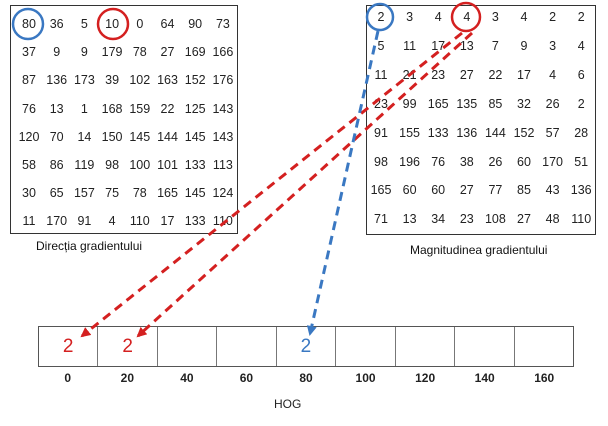  What do you see at coordinates (89, 246) in the screenshot?
I see `gradient-direction-caption: Direcția gradientului` at bounding box center [89, 246].